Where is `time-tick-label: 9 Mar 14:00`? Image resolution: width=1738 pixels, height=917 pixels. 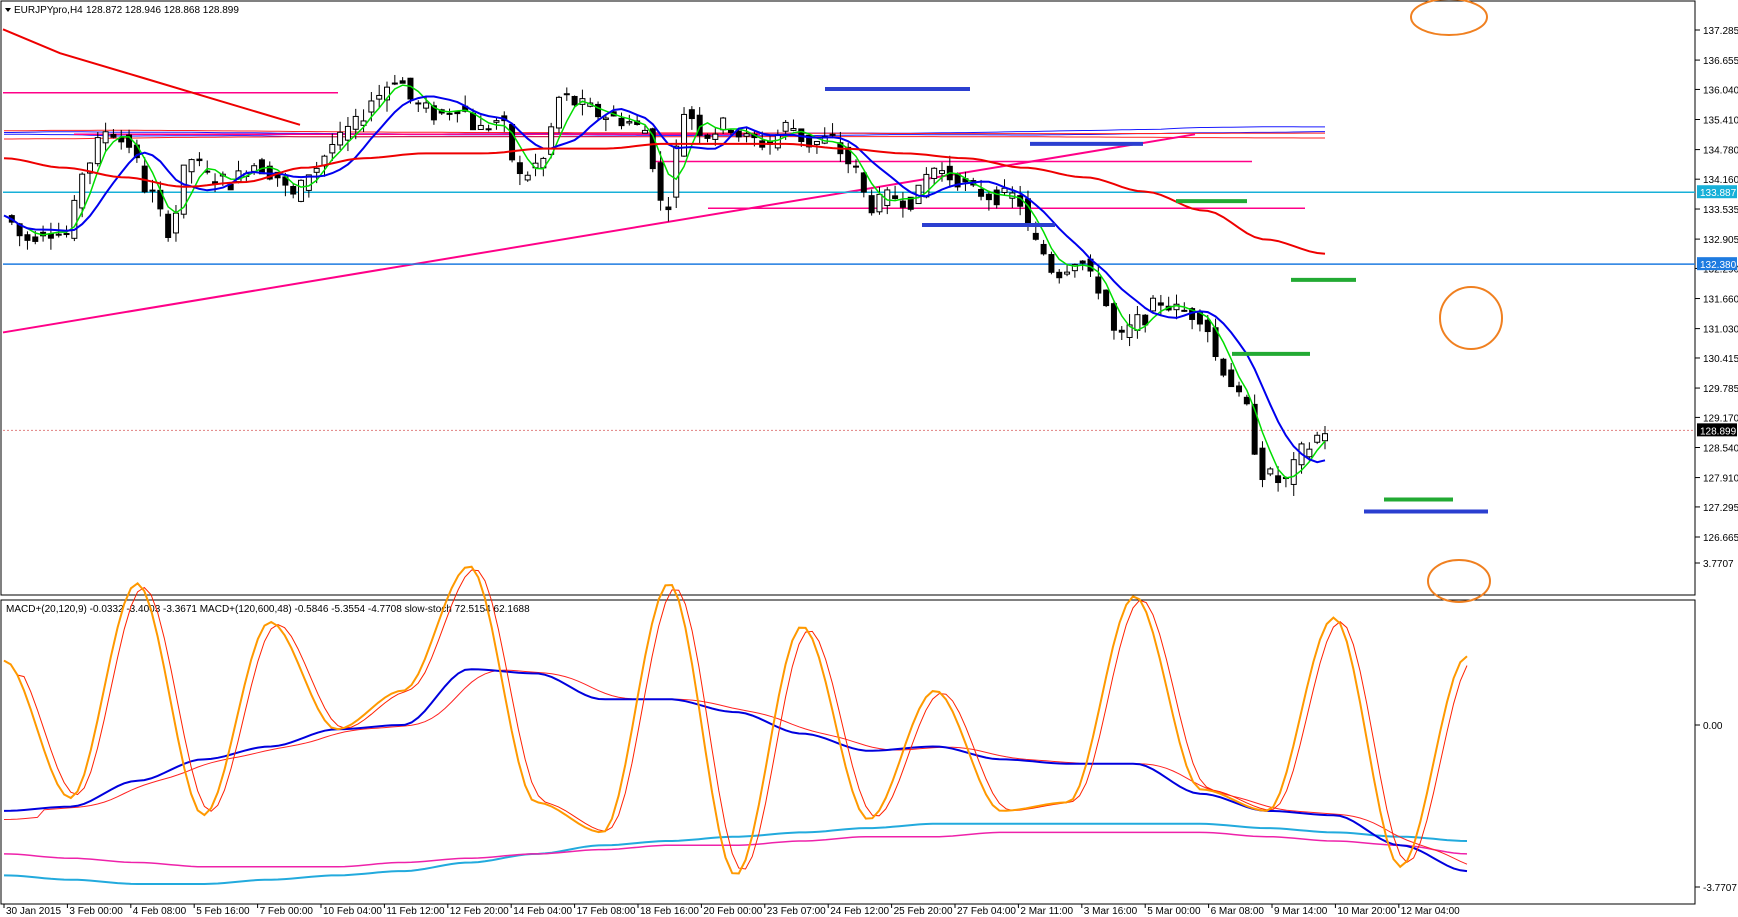
time-tick-label: 9 Mar 14:00 is located at coordinates (1301, 911).